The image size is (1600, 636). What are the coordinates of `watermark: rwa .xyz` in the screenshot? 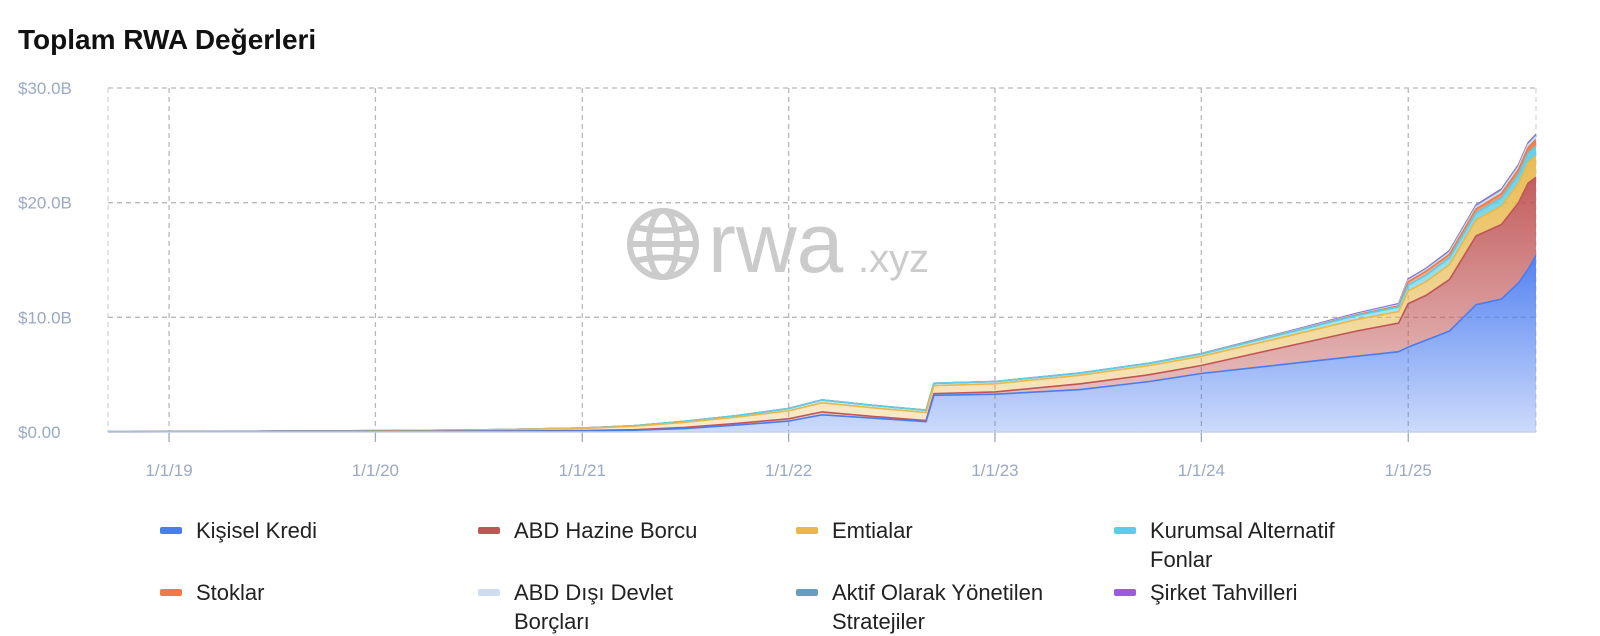 It's located at (778, 243).